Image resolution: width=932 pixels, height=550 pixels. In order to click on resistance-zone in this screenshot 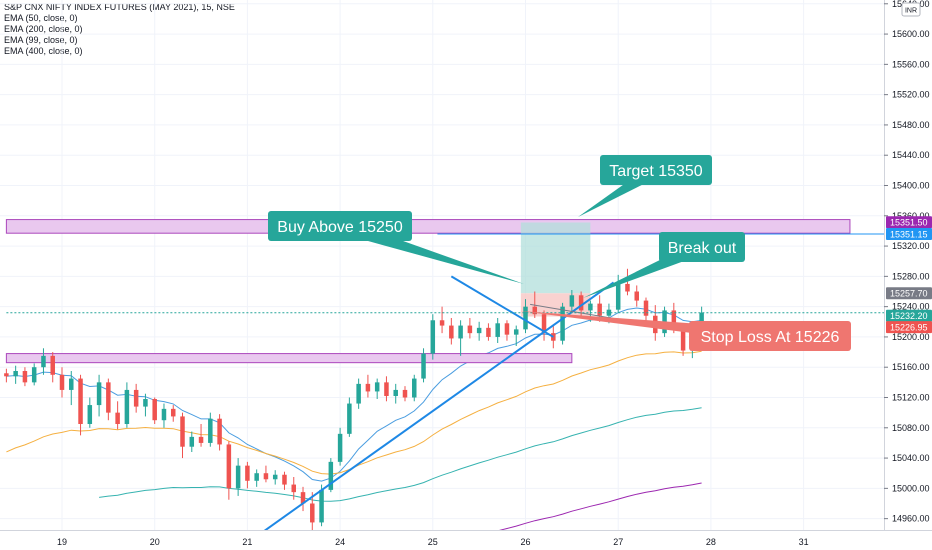, I will do `click(428, 226)`.